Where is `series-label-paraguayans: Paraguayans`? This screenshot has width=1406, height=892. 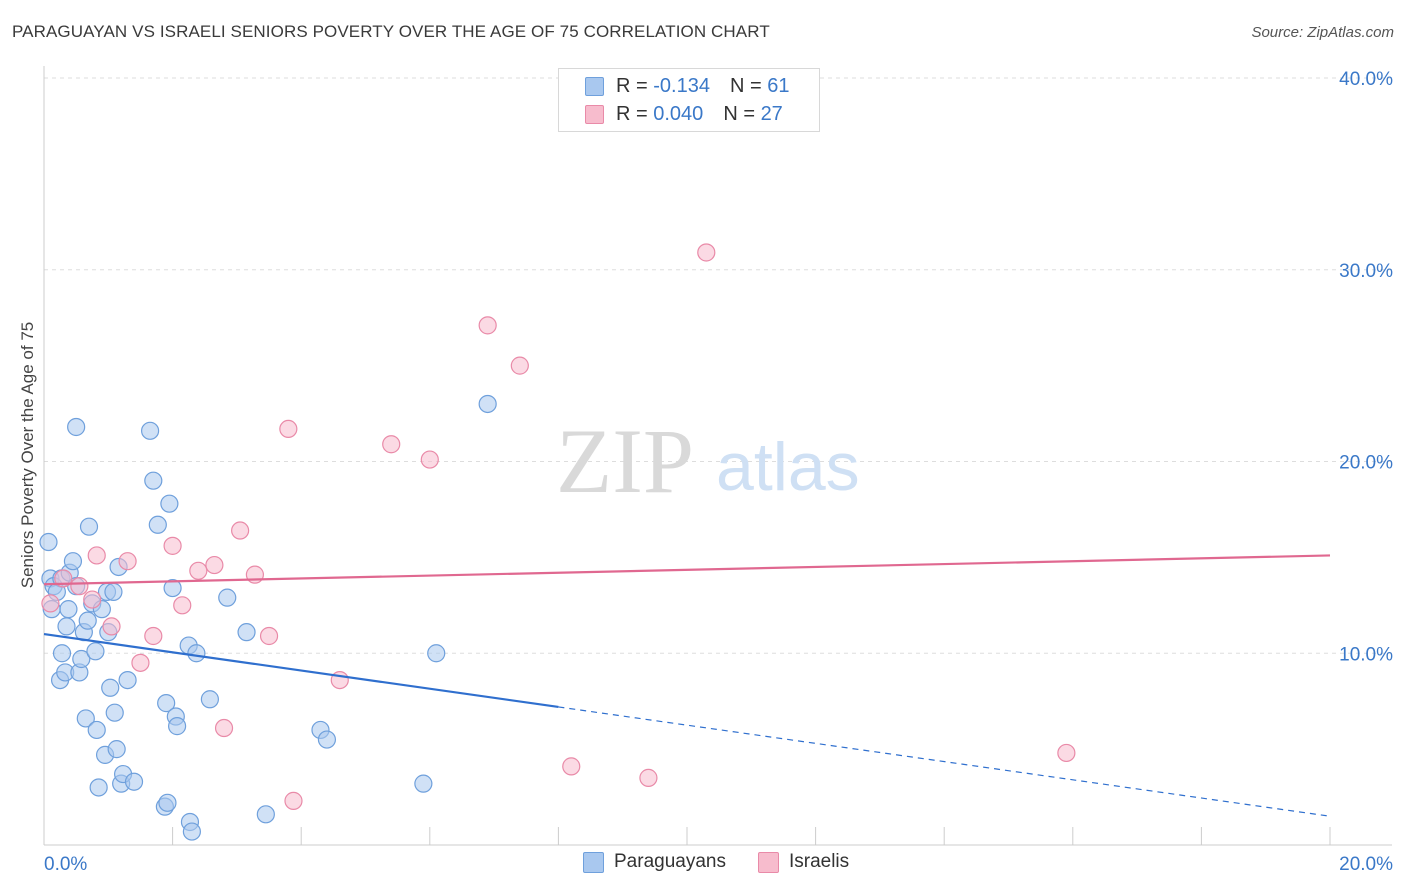 series-label-paraguayans: Paraguayans is located at coordinates (670, 861).